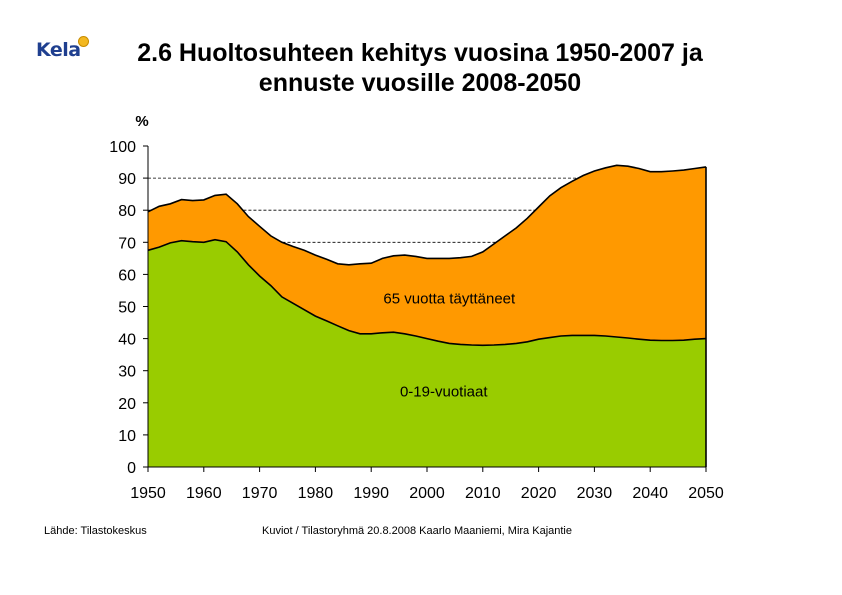 The image size is (842, 595). Describe the element at coordinates (127, 211) in the screenshot. I see `y-tick-label: 80` at that location.